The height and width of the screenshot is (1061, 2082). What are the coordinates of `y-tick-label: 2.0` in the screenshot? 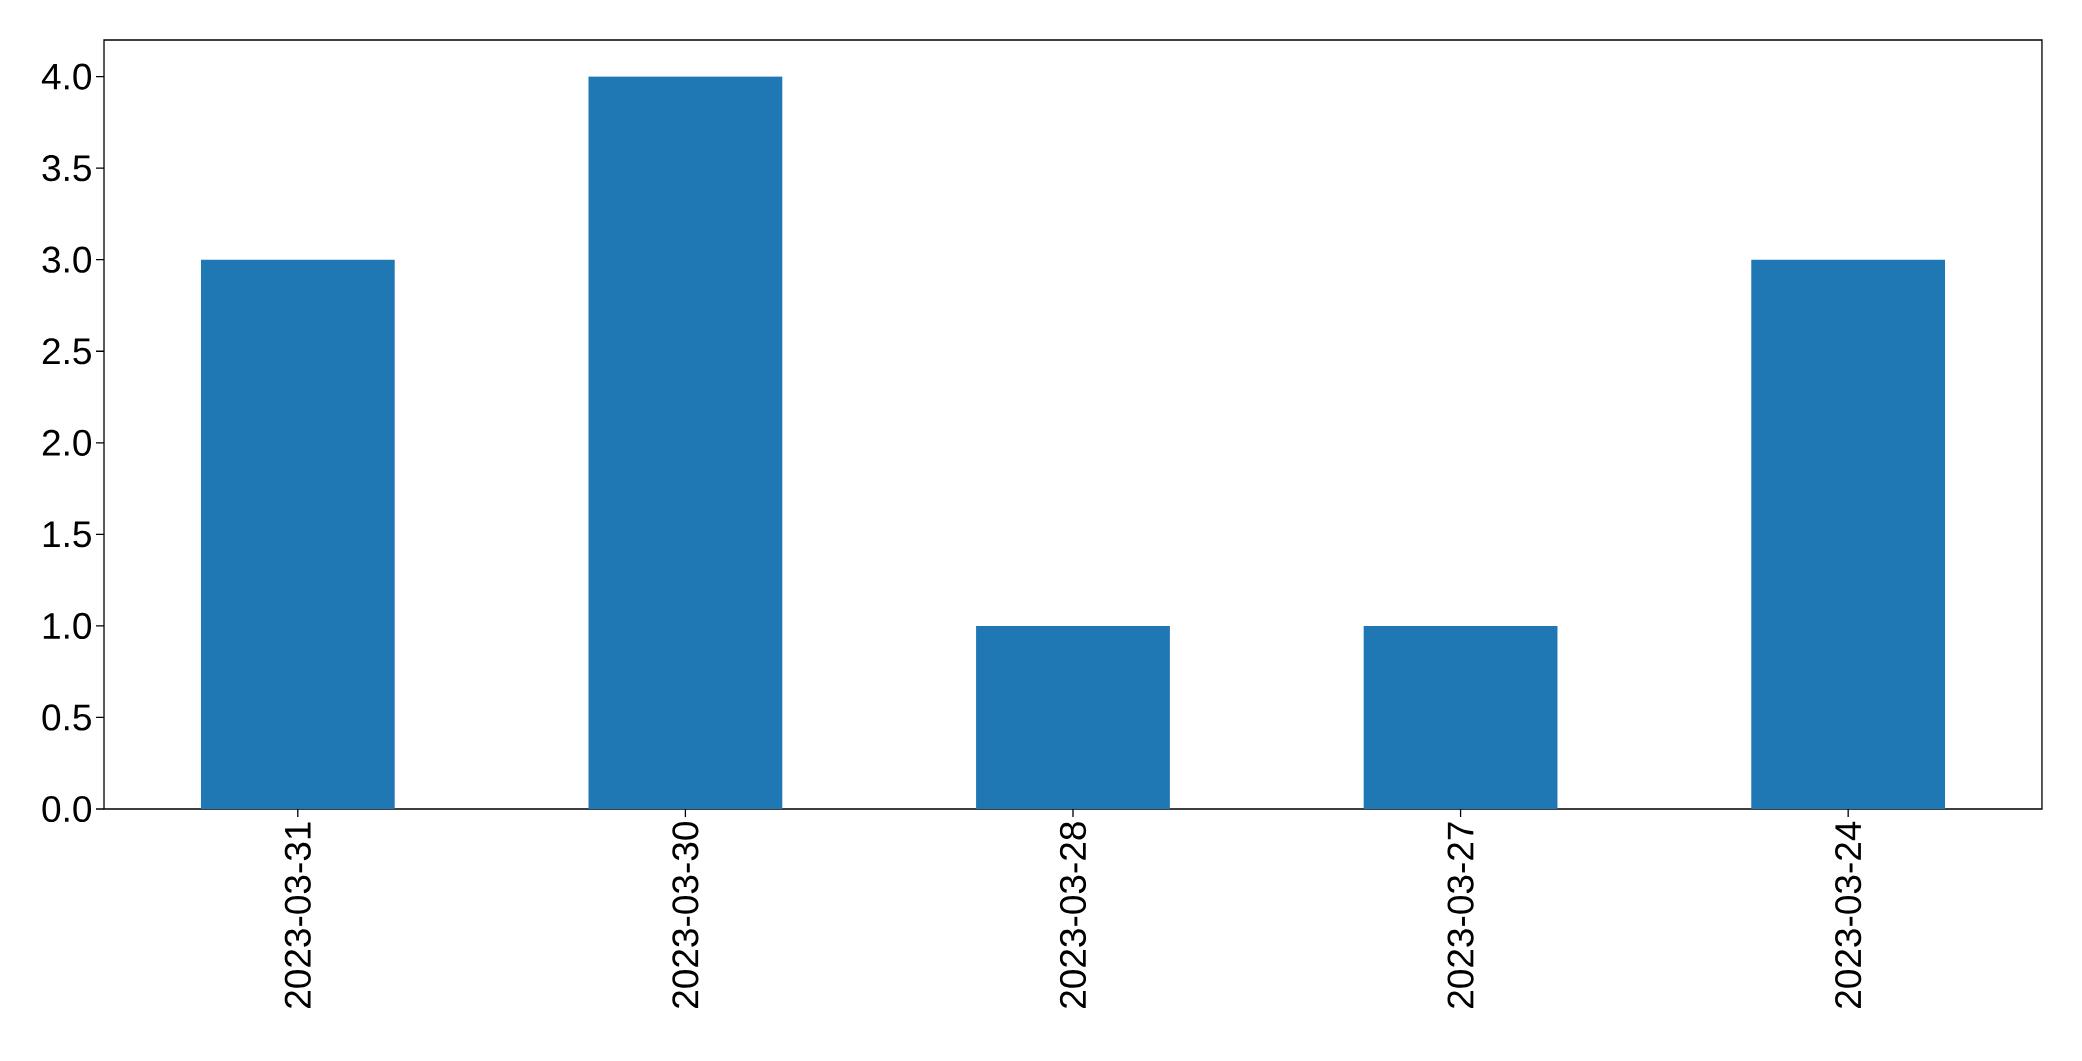 It's located at (67, 442).